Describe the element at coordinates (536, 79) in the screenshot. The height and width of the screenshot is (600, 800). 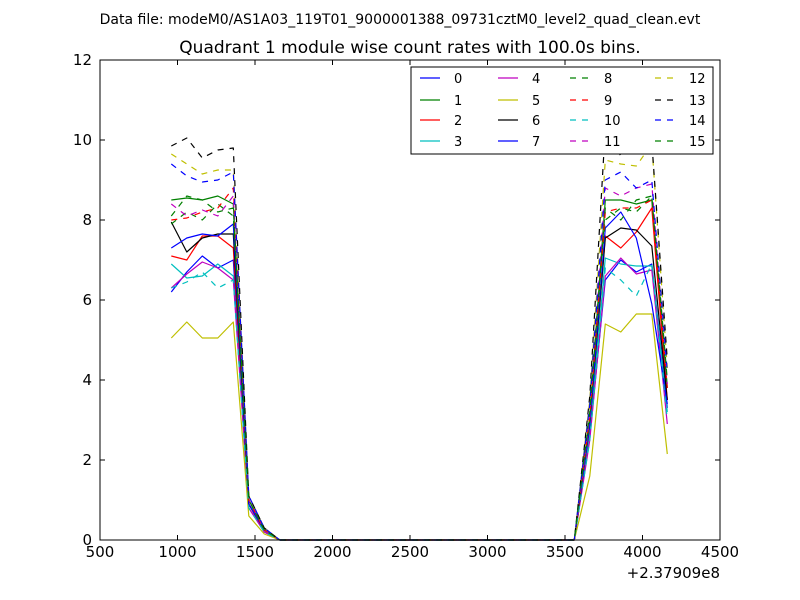
I see `legend-label: 4` at that location.